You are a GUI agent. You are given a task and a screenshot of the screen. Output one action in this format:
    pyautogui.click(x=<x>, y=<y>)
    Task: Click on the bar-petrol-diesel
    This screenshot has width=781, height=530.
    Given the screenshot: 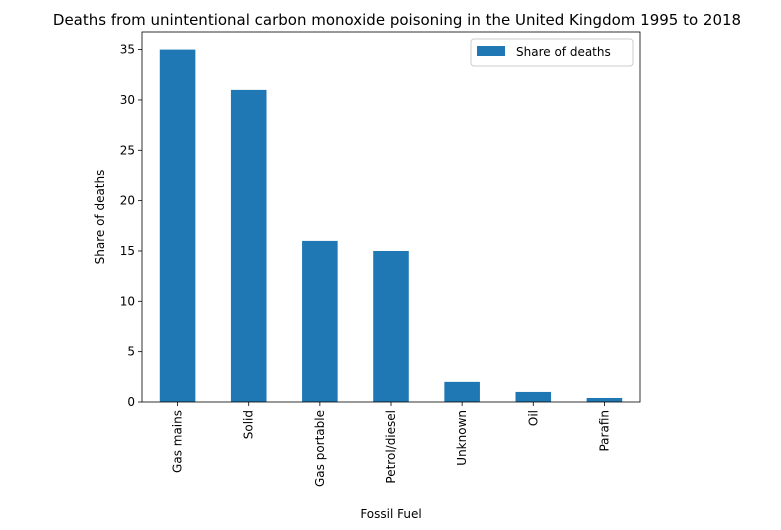 What is the action you would take?
    pyautogui.click(x=391, y=326)
    